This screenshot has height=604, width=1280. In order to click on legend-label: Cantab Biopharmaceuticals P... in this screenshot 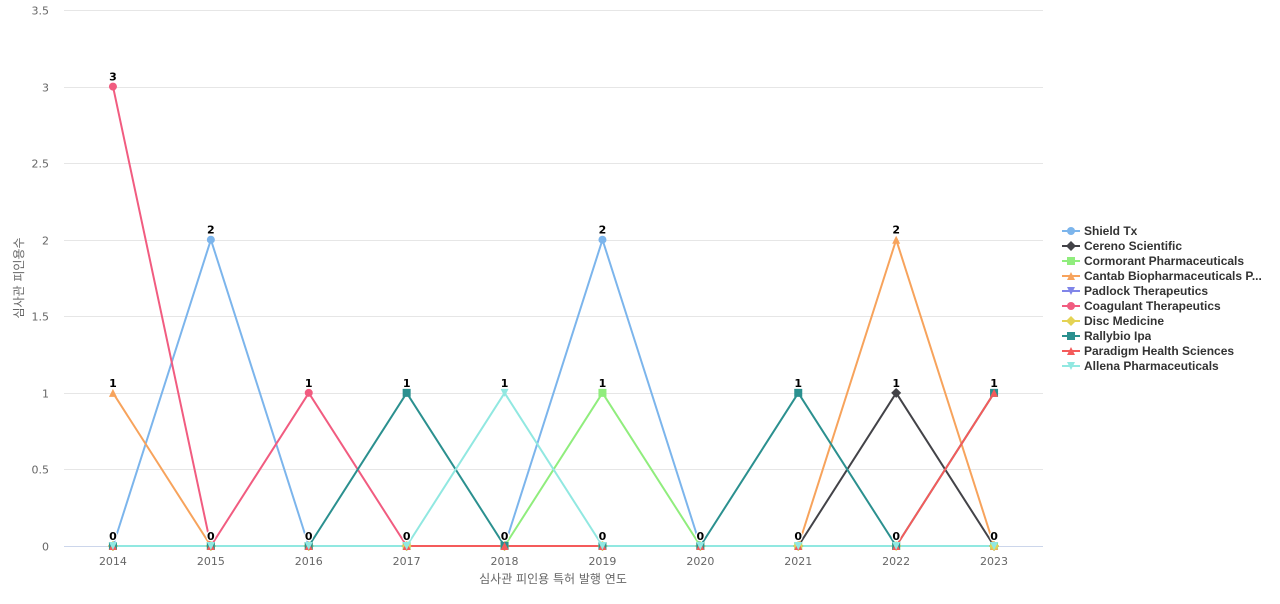, I will do `click(1173, 275)`.